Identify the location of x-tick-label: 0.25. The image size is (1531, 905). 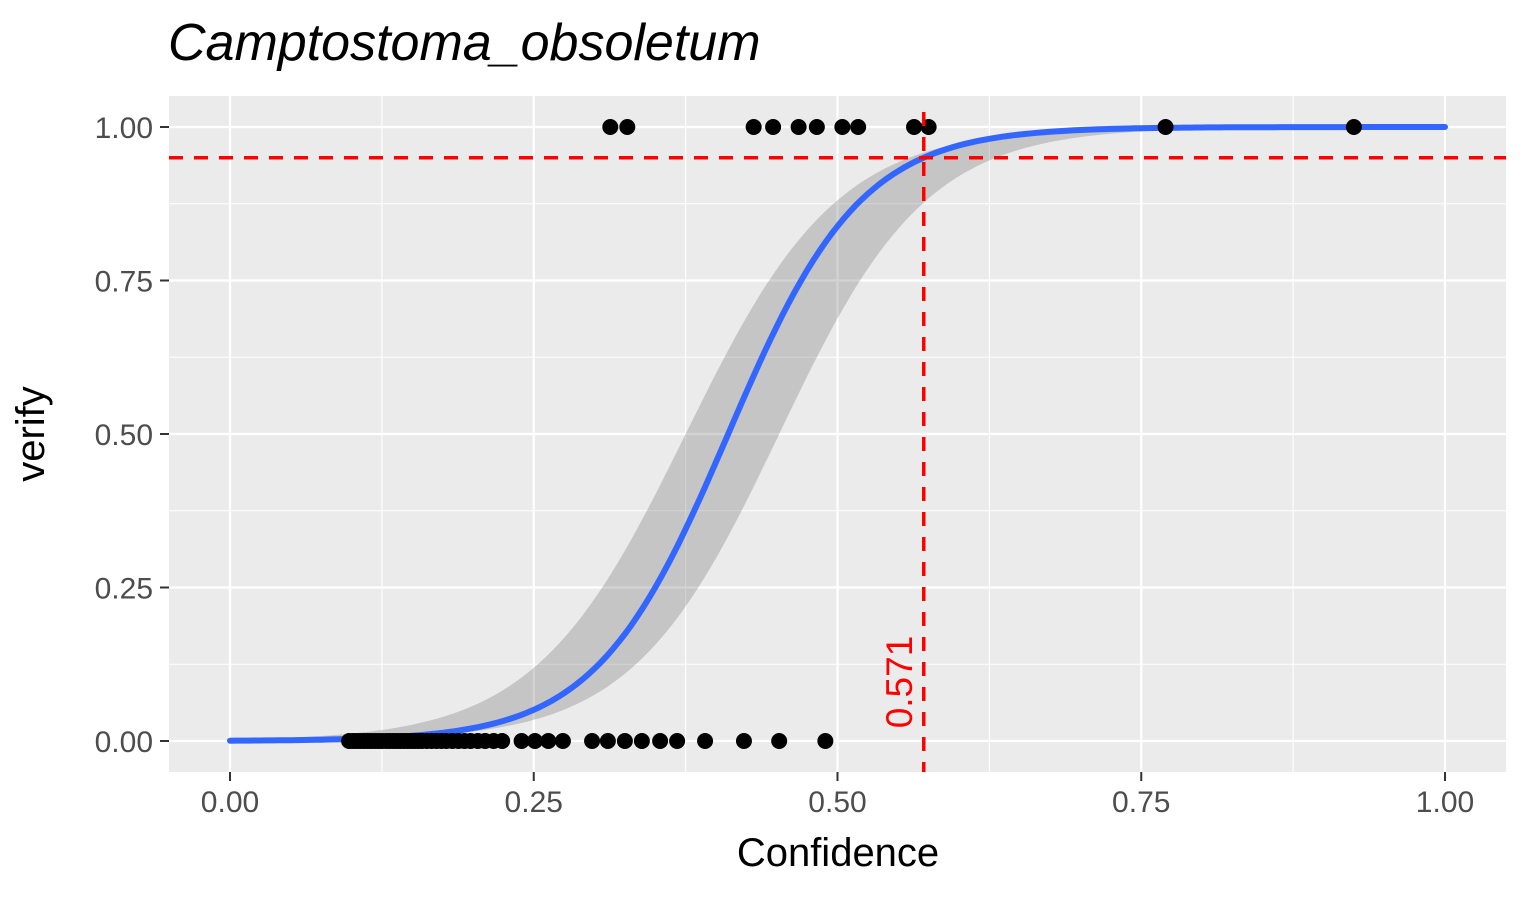
(534, 802).